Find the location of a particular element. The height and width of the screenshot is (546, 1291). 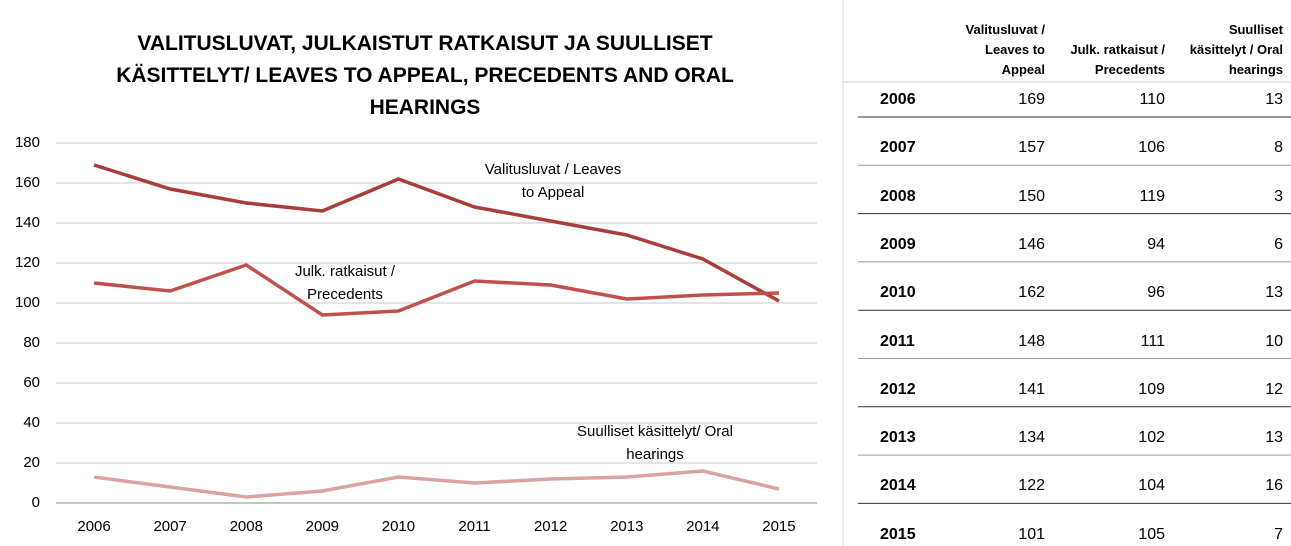

x-tick-label: 2011 is located at coordinates (474, 526).